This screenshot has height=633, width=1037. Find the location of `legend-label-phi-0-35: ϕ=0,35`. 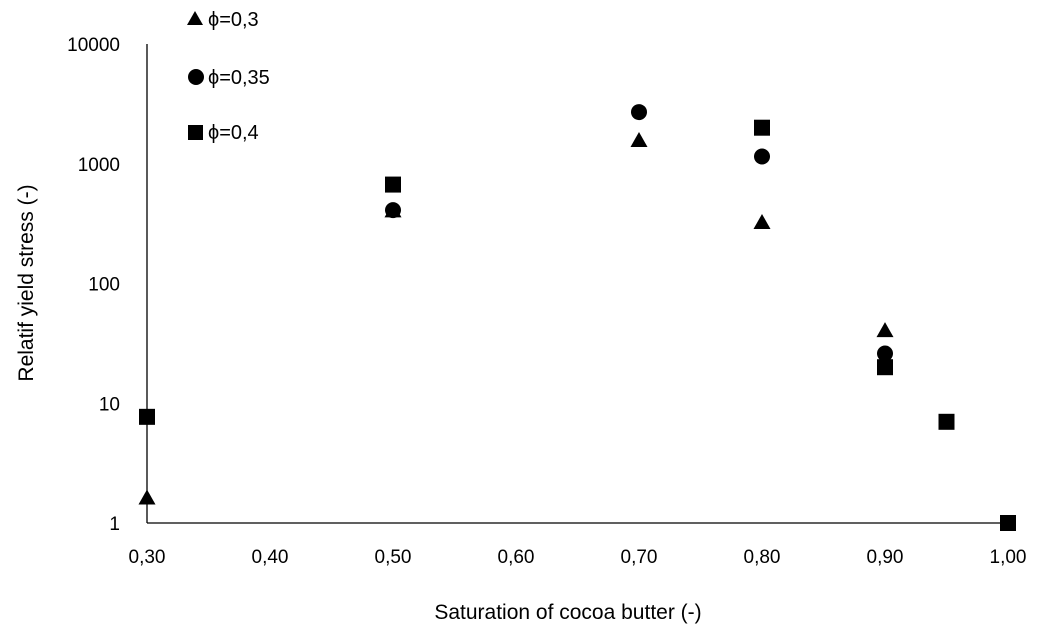

legend-label-phi-0-35: ϕ=0,35 is located at coordinates (239, 78).